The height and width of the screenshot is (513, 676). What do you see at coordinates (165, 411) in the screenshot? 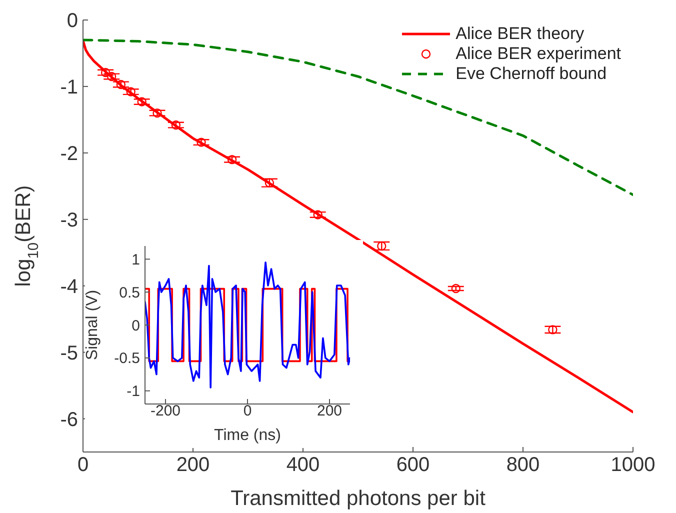
I see `x-tick-label: -200` at bounding box center [165, 411].